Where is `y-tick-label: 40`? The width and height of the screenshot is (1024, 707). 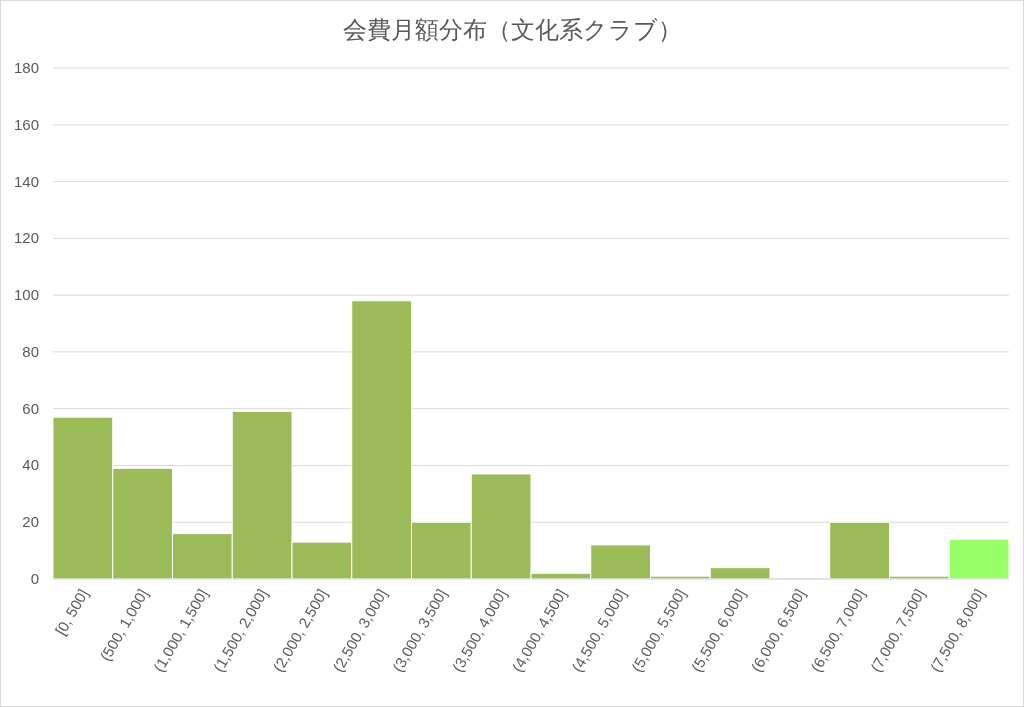
y-tick-label: 40 is located at coordinates (30, 465).